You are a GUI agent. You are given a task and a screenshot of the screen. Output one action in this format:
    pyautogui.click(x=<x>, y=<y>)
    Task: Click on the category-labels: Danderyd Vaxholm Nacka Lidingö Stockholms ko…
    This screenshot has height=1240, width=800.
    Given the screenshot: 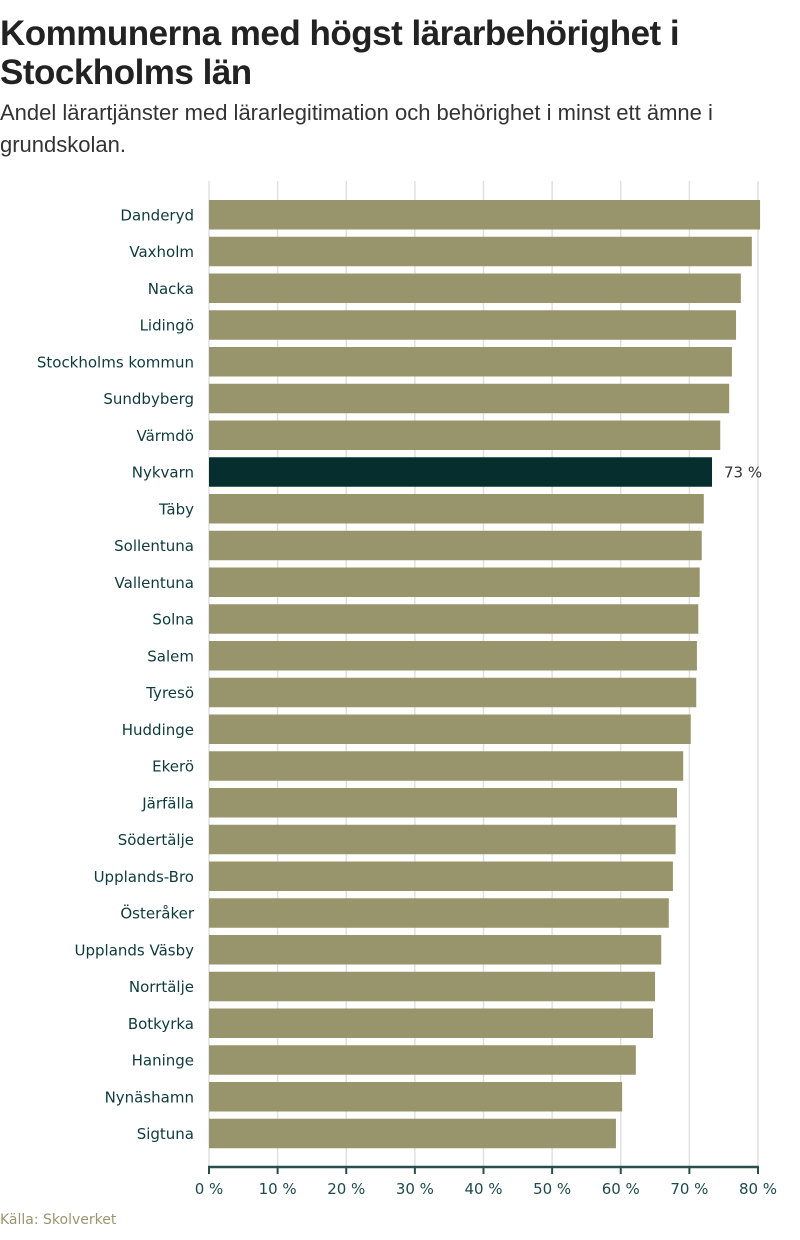 What is the action you would take?
    pyautogui.click(x=116, y=674)
    